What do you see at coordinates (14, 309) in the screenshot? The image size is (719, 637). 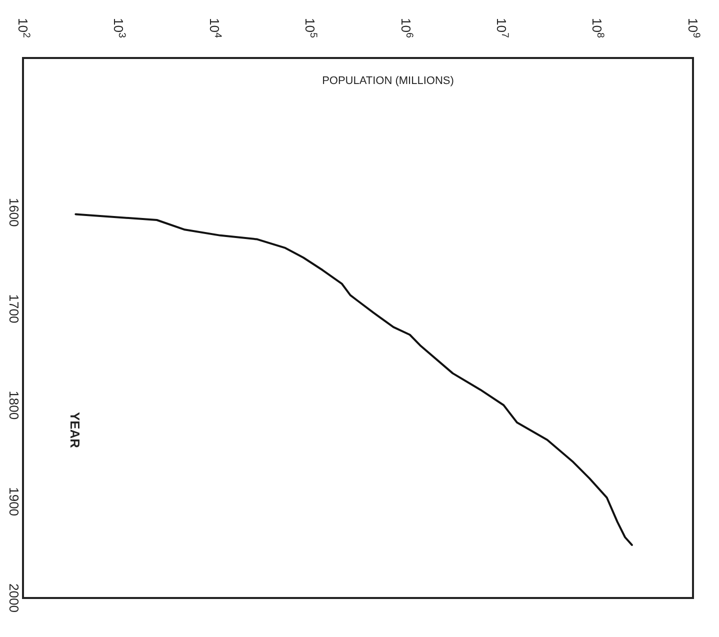 I see `y-tick-label: 1700` at bounding box center [14, 309].